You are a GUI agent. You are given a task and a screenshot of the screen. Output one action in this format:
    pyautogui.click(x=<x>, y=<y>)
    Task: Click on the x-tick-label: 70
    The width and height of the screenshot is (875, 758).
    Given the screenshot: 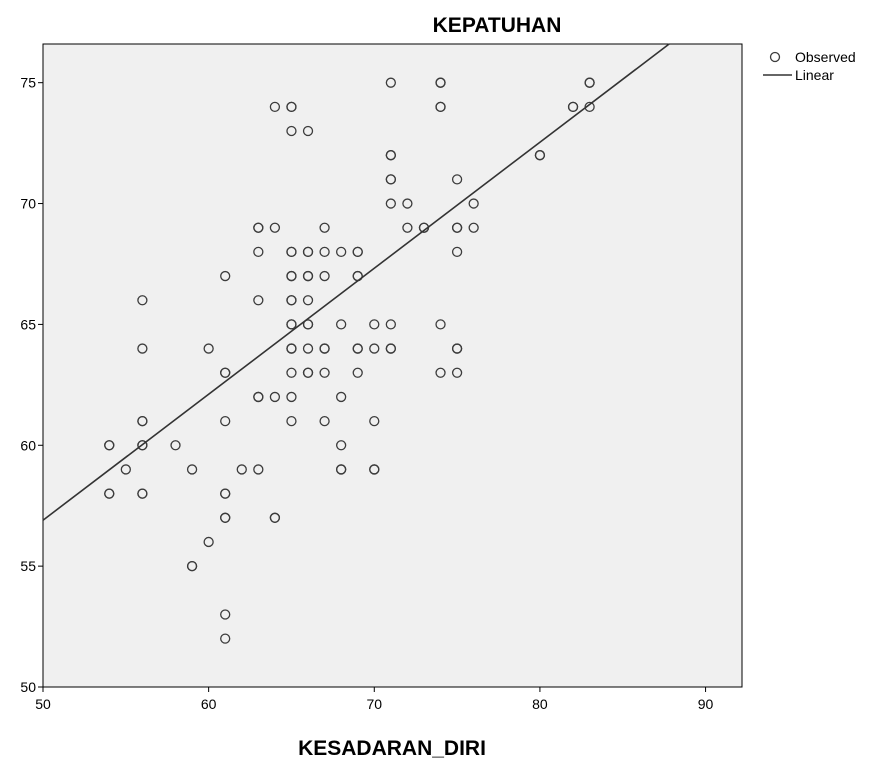 What is the action you would take?
    pyautogui.click(x=374, y=704)
    